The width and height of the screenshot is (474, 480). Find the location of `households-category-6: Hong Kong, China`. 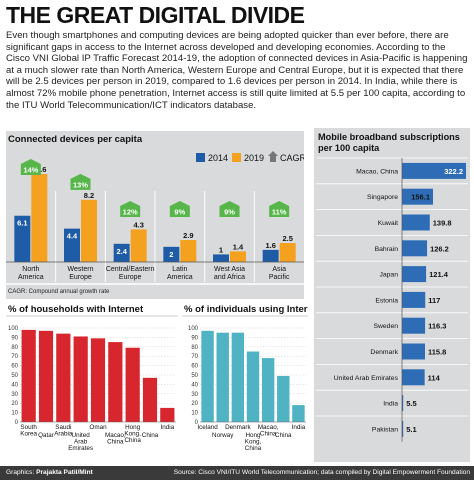

households-category-6: Hong Kong, China is located at coordinates (132, 434).